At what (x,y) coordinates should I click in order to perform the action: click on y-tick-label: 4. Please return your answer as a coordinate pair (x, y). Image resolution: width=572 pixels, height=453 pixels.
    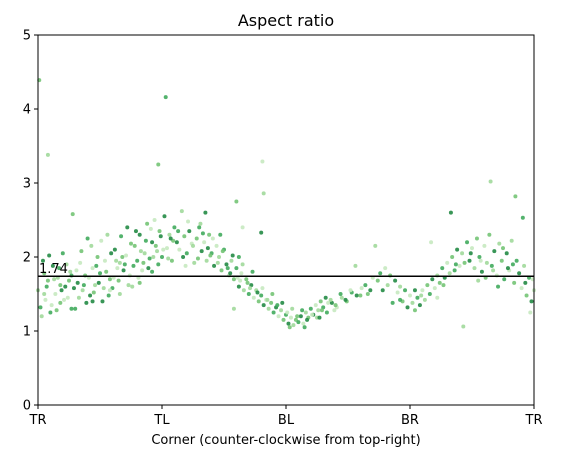
    Looking at the image, I should click on (27, 110).